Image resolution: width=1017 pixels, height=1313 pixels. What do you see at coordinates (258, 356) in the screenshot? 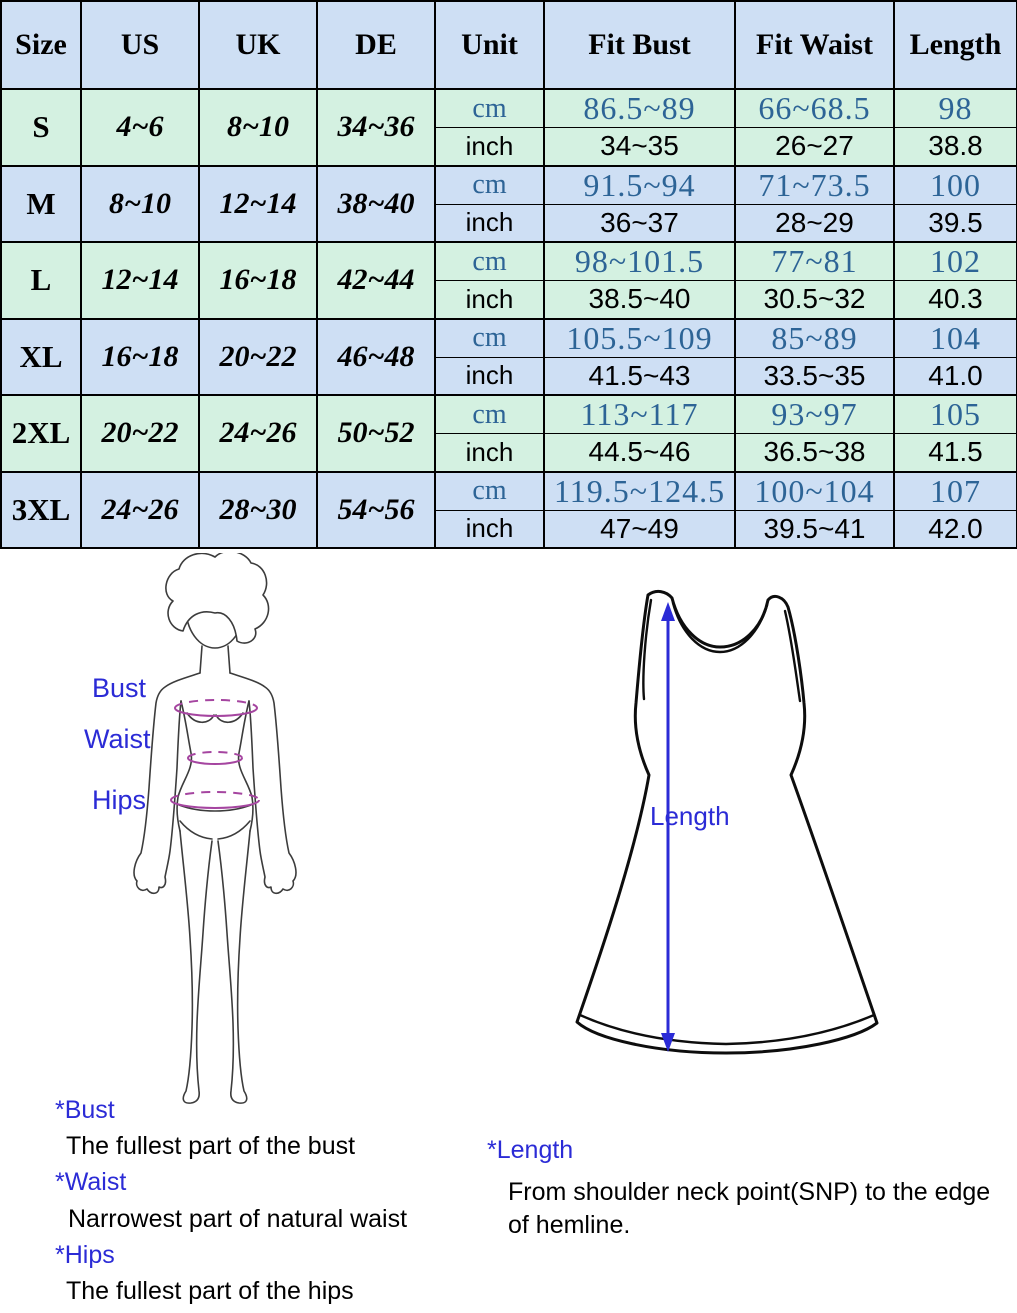
I see `uk-cell: 20~22` at bounding box center [258, 356].